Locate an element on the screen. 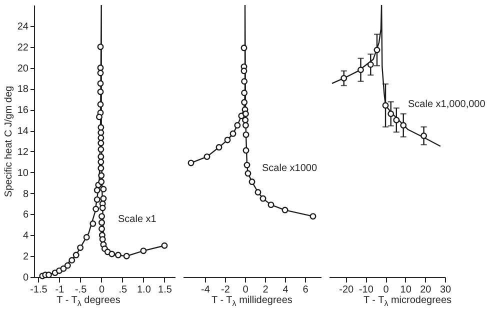  x-tick-label: -10 is located at coordinates (366, 290).